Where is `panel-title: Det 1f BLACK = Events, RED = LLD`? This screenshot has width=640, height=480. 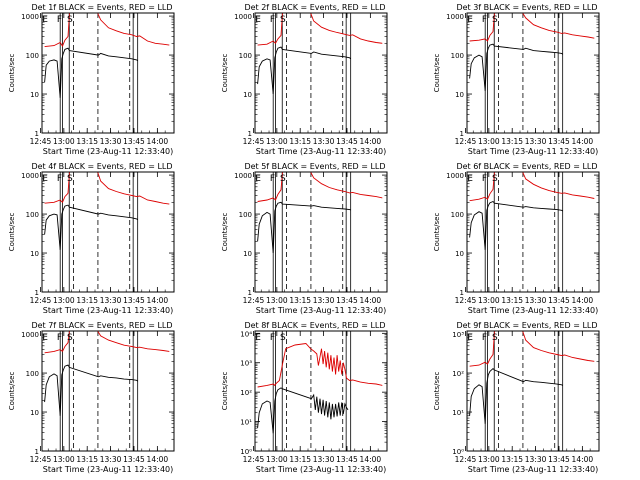 panel-title: Det 1f BLACK = Events, RED = LLD is located at coordinates (101, 7).